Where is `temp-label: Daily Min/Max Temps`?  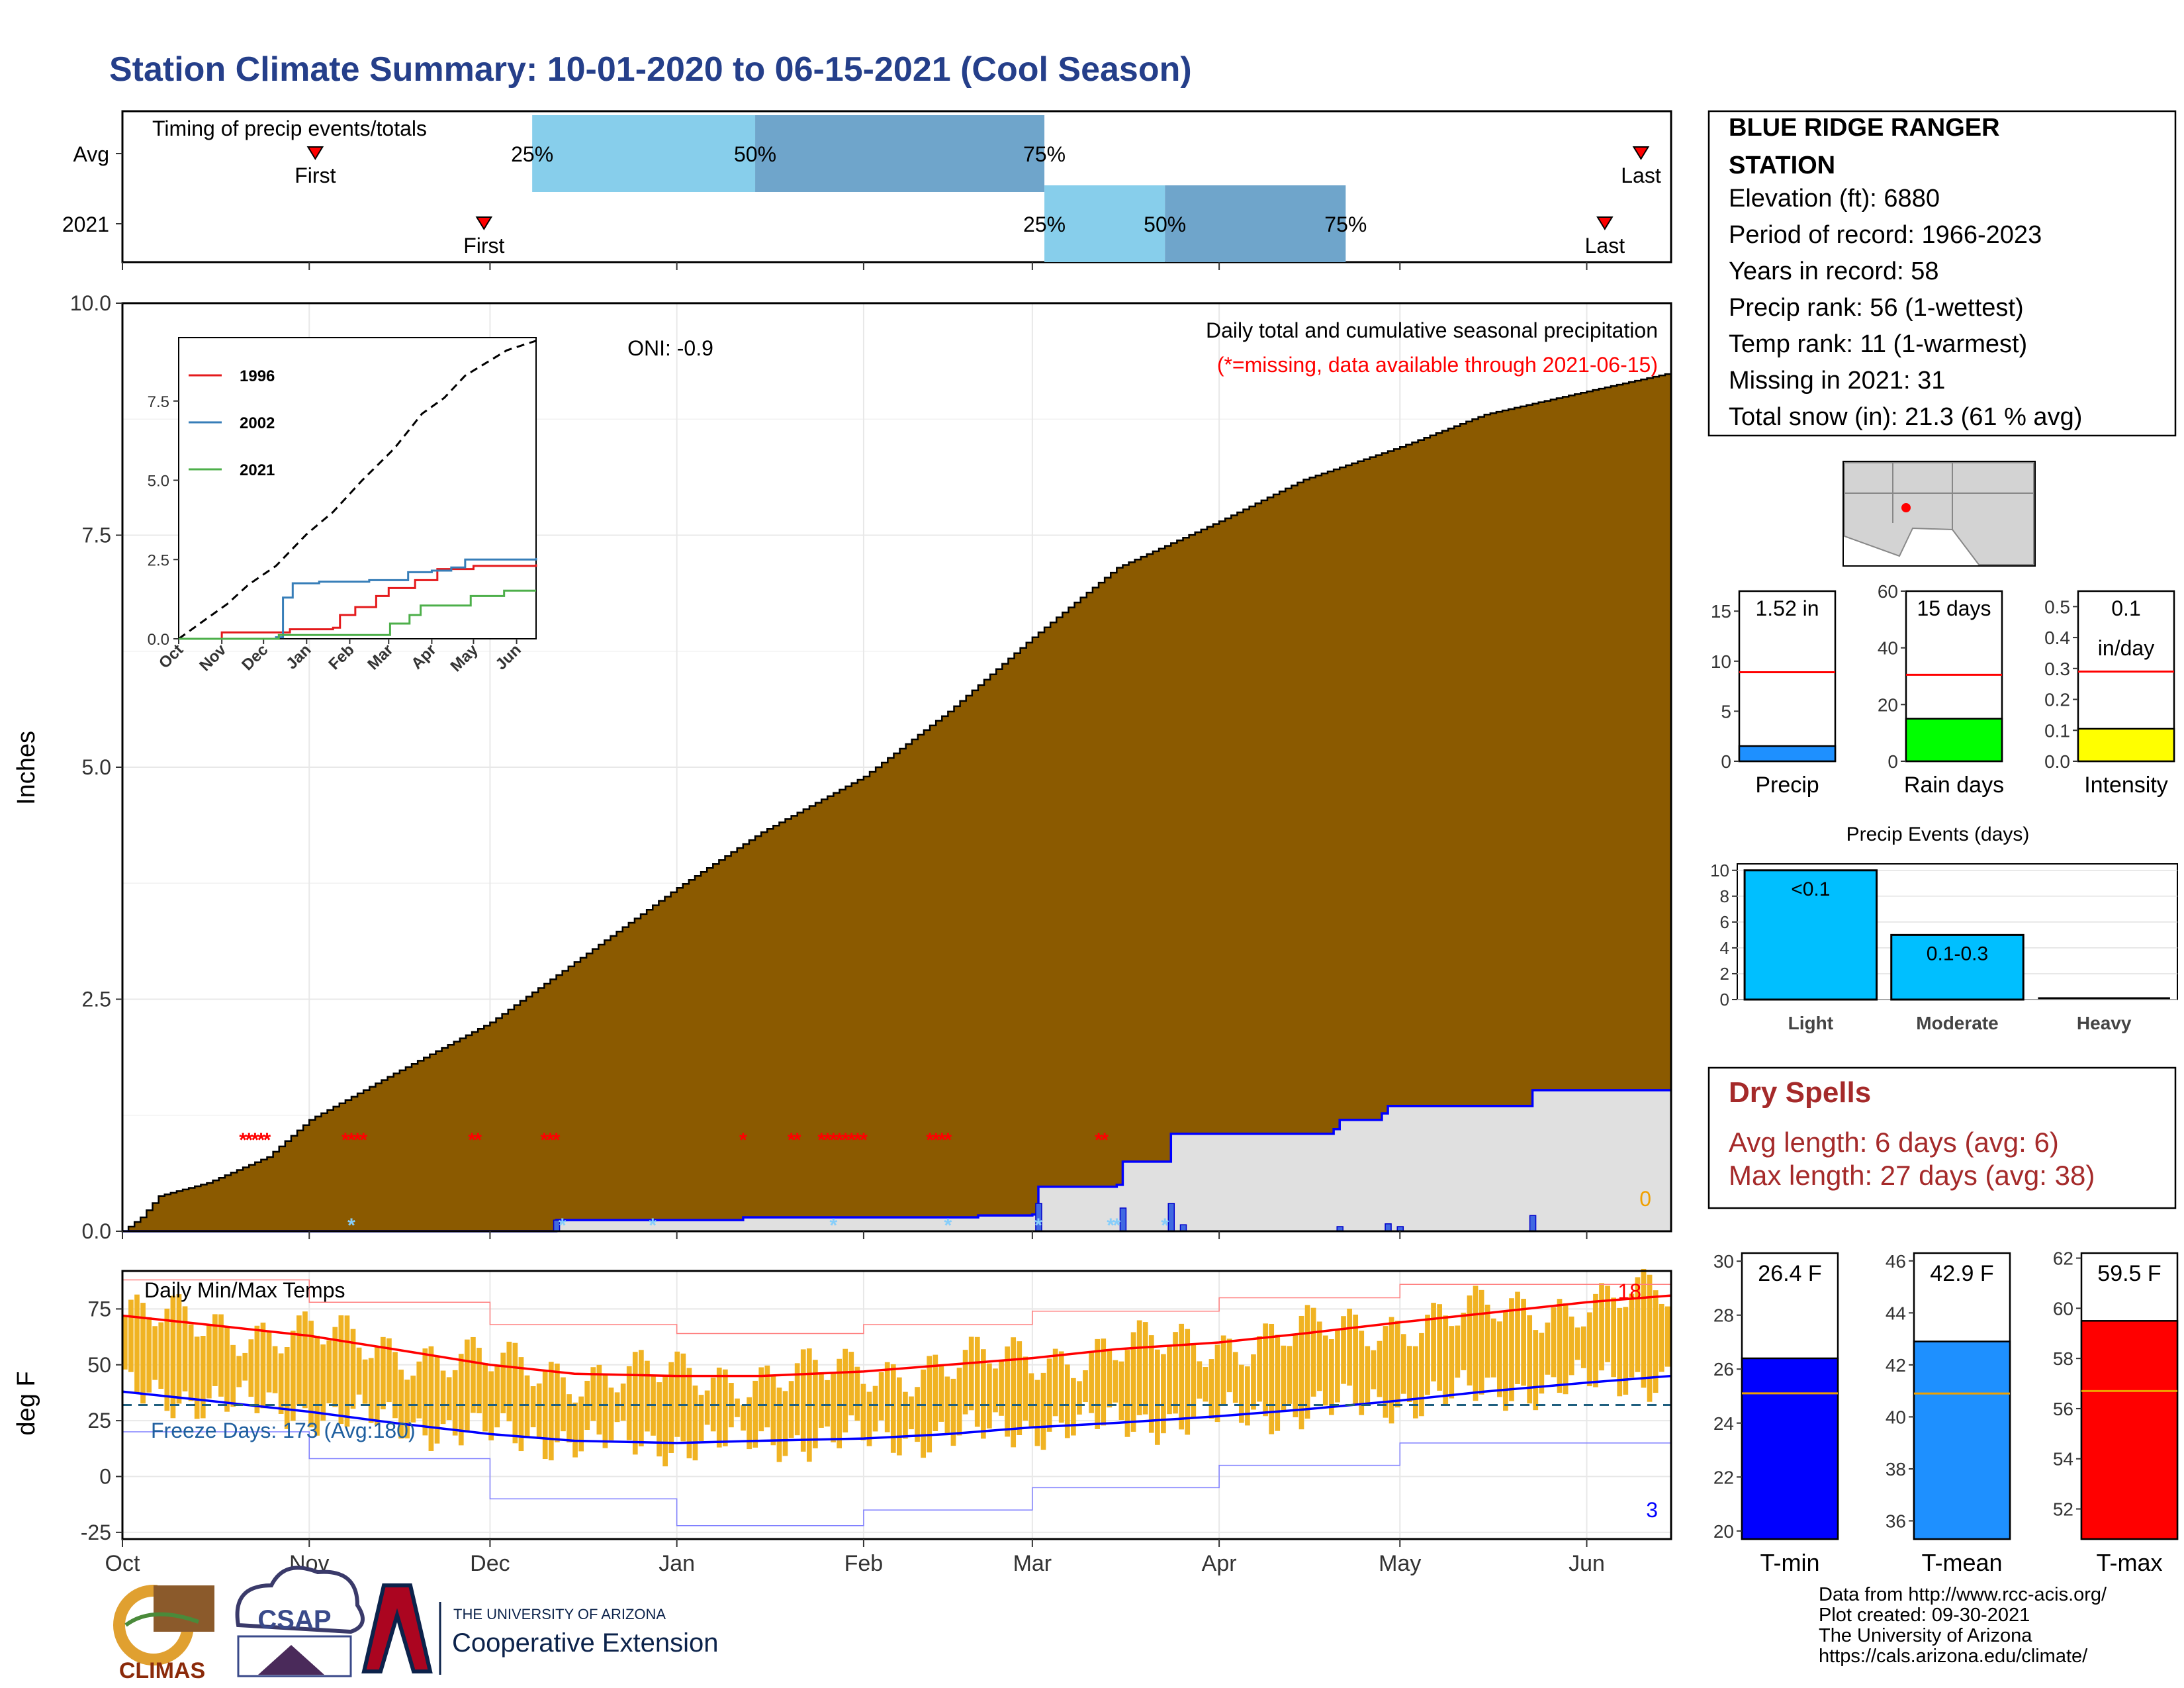
temp-label: Daily Min/Max Temps is located at coordinates (245, 1290).